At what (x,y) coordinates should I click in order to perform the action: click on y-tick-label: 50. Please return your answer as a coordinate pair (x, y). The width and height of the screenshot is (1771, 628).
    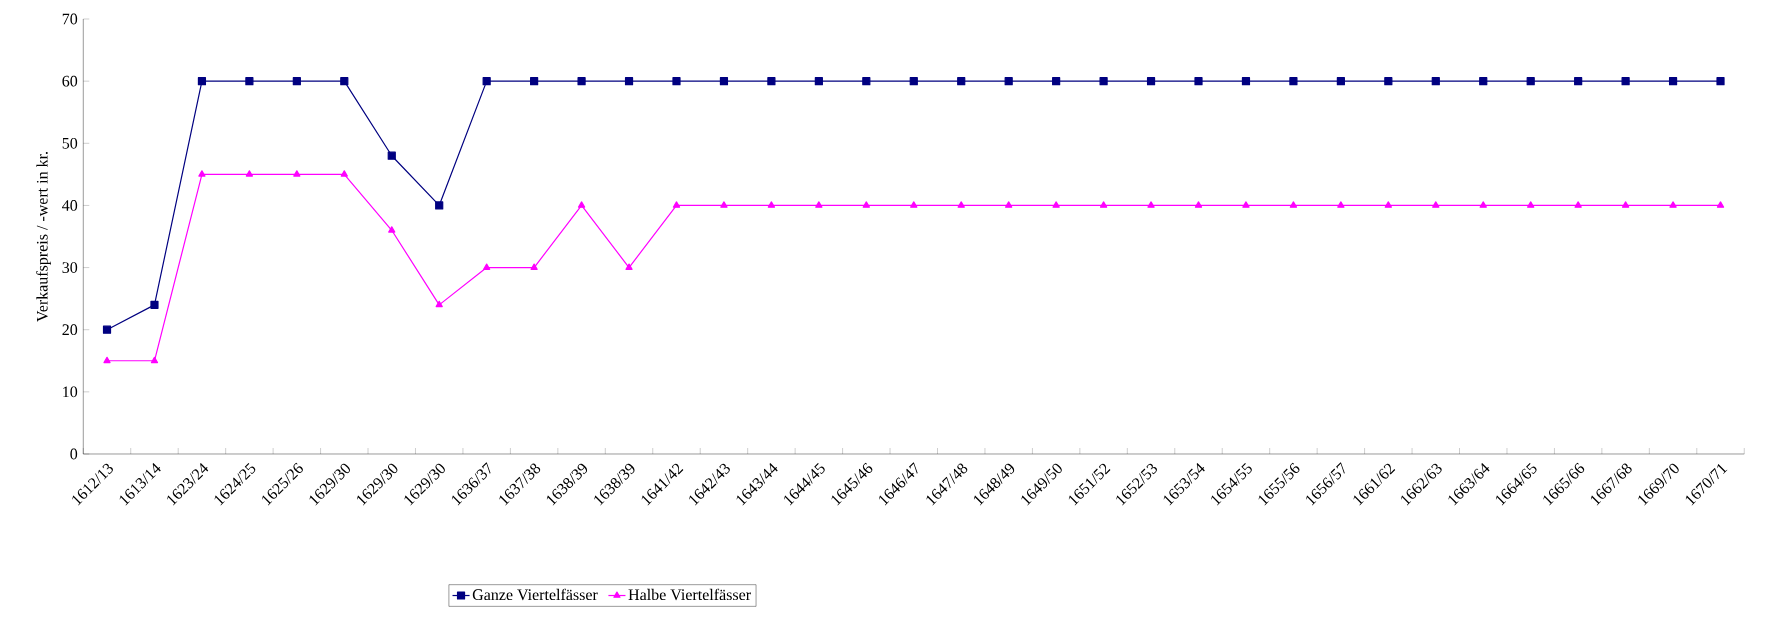
    Looking at the image, I should click on (70, 143).